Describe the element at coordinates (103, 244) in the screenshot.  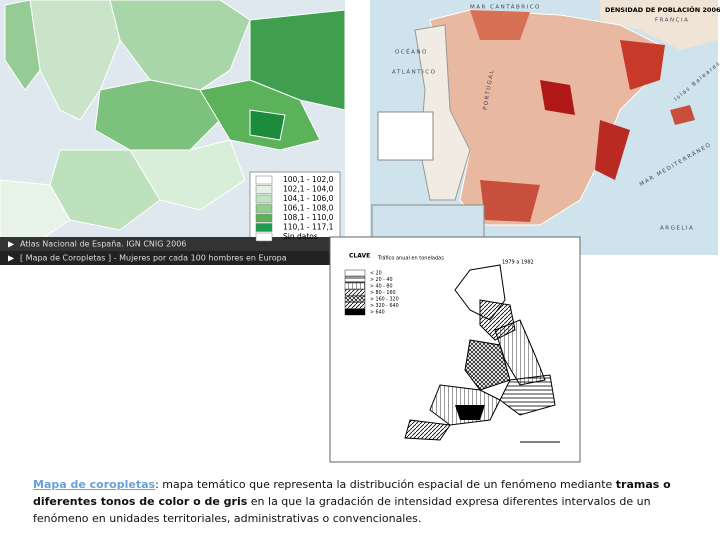
I see `credit: Atlas Nacional de España. IGN CNIG 2006` at that location.